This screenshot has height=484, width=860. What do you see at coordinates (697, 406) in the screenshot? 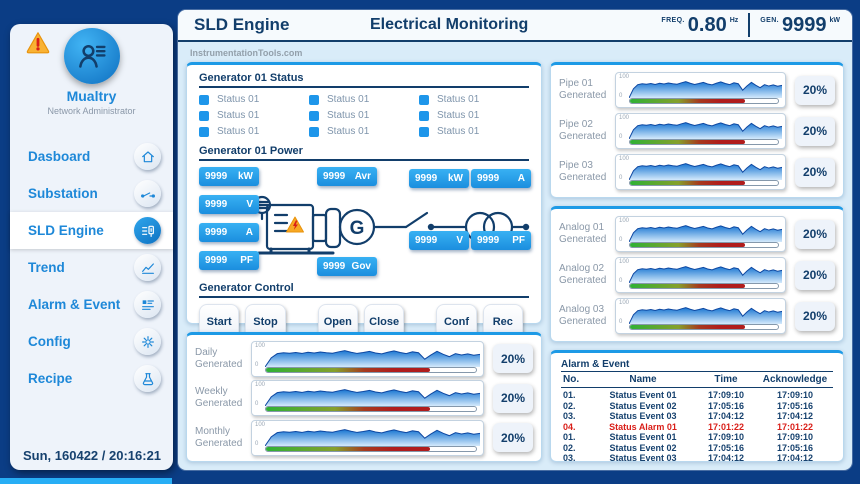
I see `event-row: 02. Status Event 02 17:05:16 17:05:16` at bounding box center [697, 406].